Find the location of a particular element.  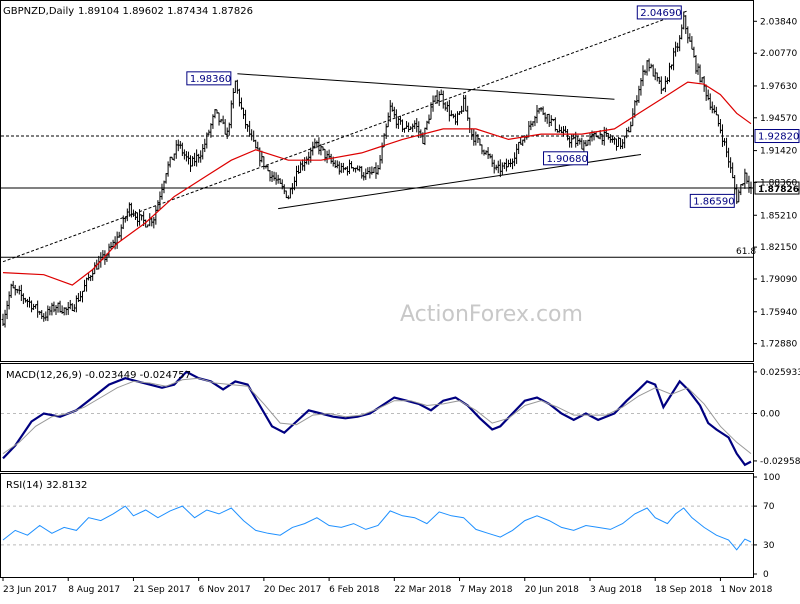

price-annotation-2: 1.90680 is located at coordinates (566, 158).